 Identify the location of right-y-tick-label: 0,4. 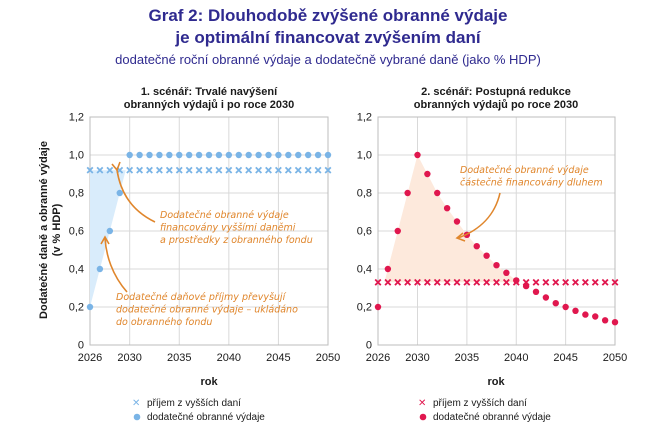
(364, 270).